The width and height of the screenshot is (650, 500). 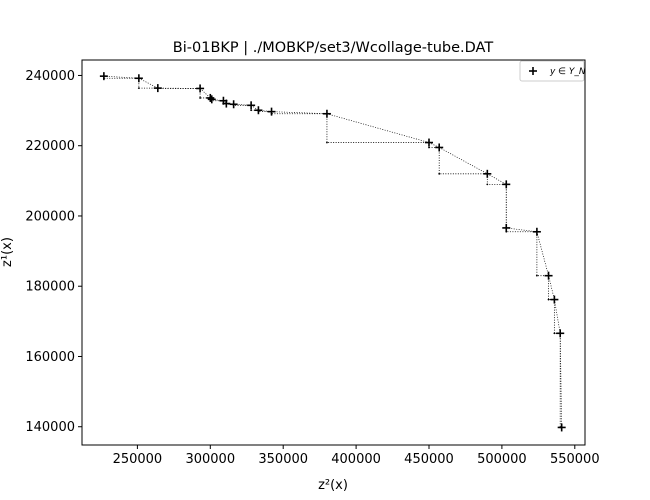 What do you see at coordinates (533, 71) in the screenshot?
I see `legend-marker-plus` at bounding box center [533, 71].